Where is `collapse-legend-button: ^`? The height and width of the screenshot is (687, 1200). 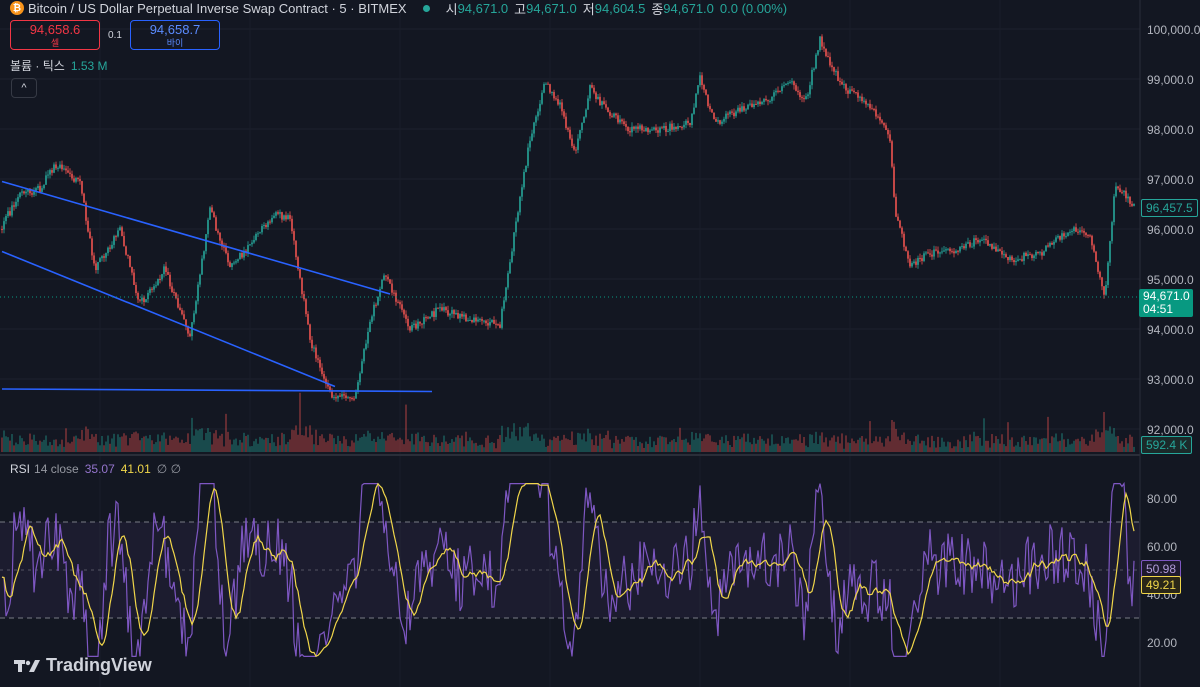
collapse-legend-button: ^ is located at coordinates (24, 88).